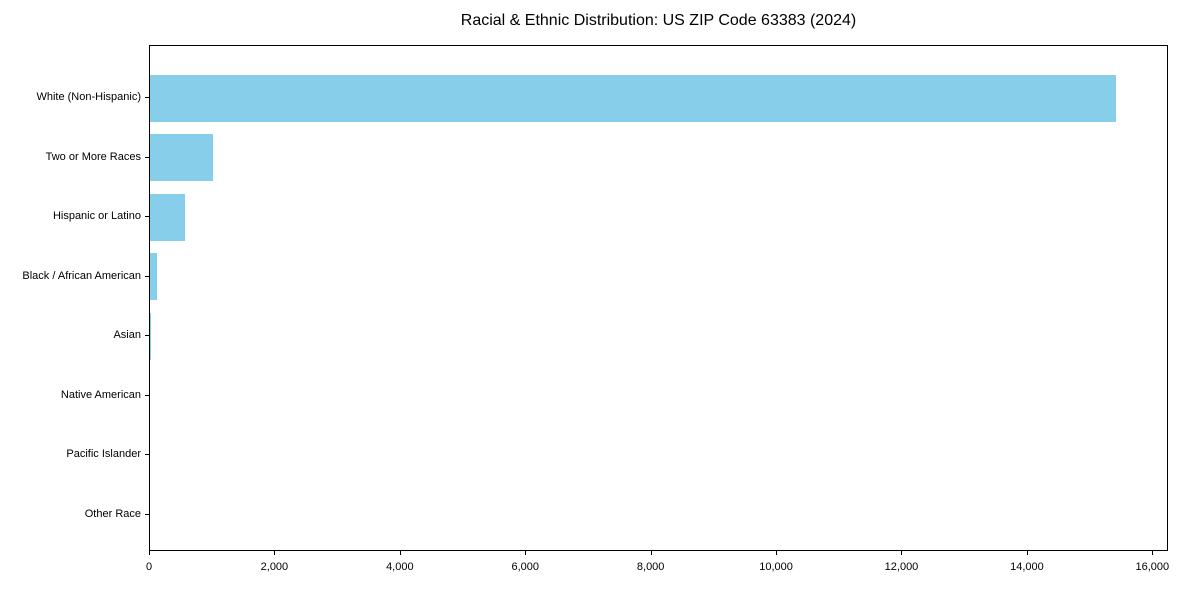 This screenshot has width=1200, height=600. I want to click on y-tick-label: Asian, so click(127, 335).